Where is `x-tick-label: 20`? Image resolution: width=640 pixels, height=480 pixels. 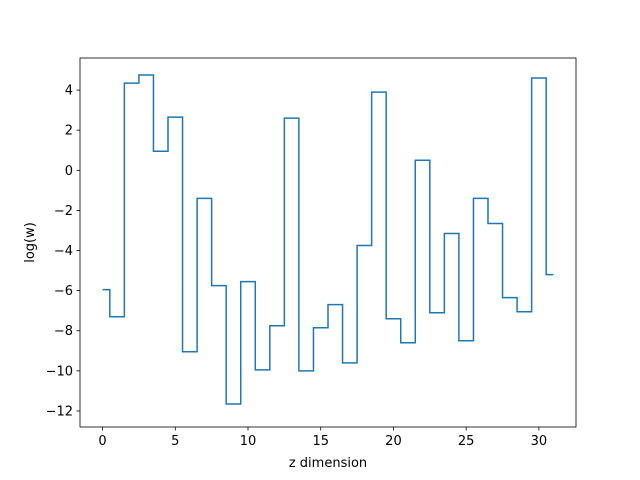 x-tick-label: 20 is located at coordinates (393, 441).